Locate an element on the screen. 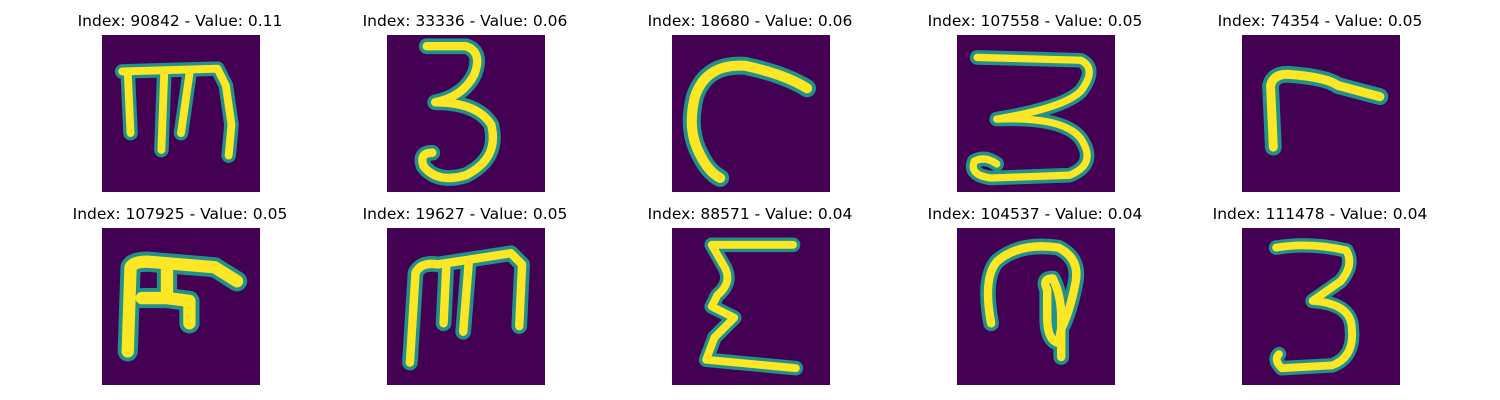 The width and height of the screenshot is (1500, 400). panel-9: Index: 104537 - Value: 0.04 is located at coordinates (1035, 289).